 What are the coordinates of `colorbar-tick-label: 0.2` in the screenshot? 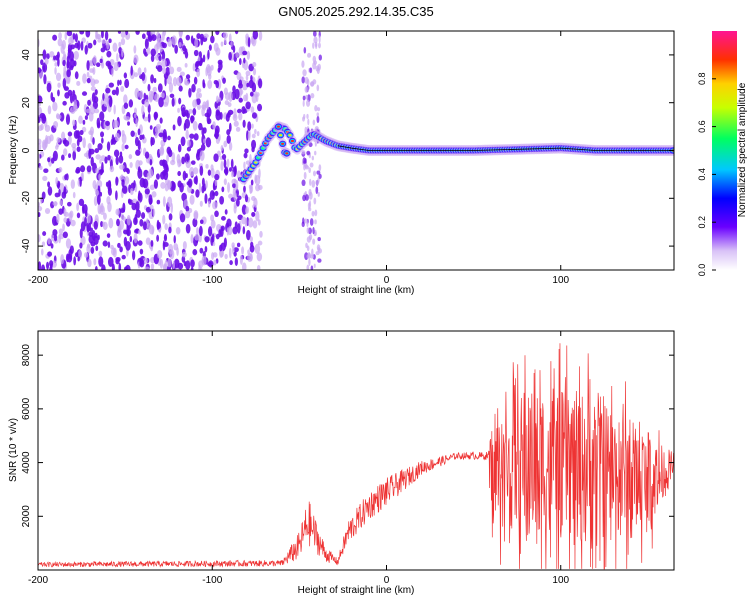 It's located at (702, 222).